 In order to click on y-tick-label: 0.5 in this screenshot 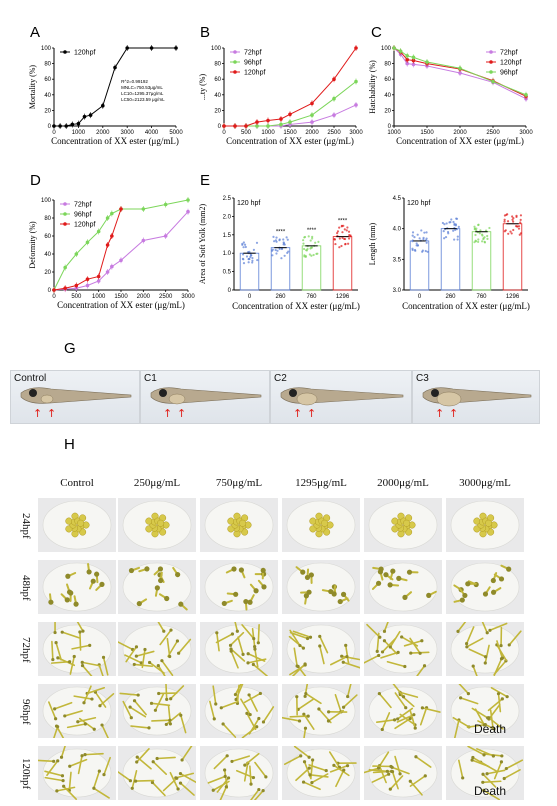, I will do `click(227, 273)`.